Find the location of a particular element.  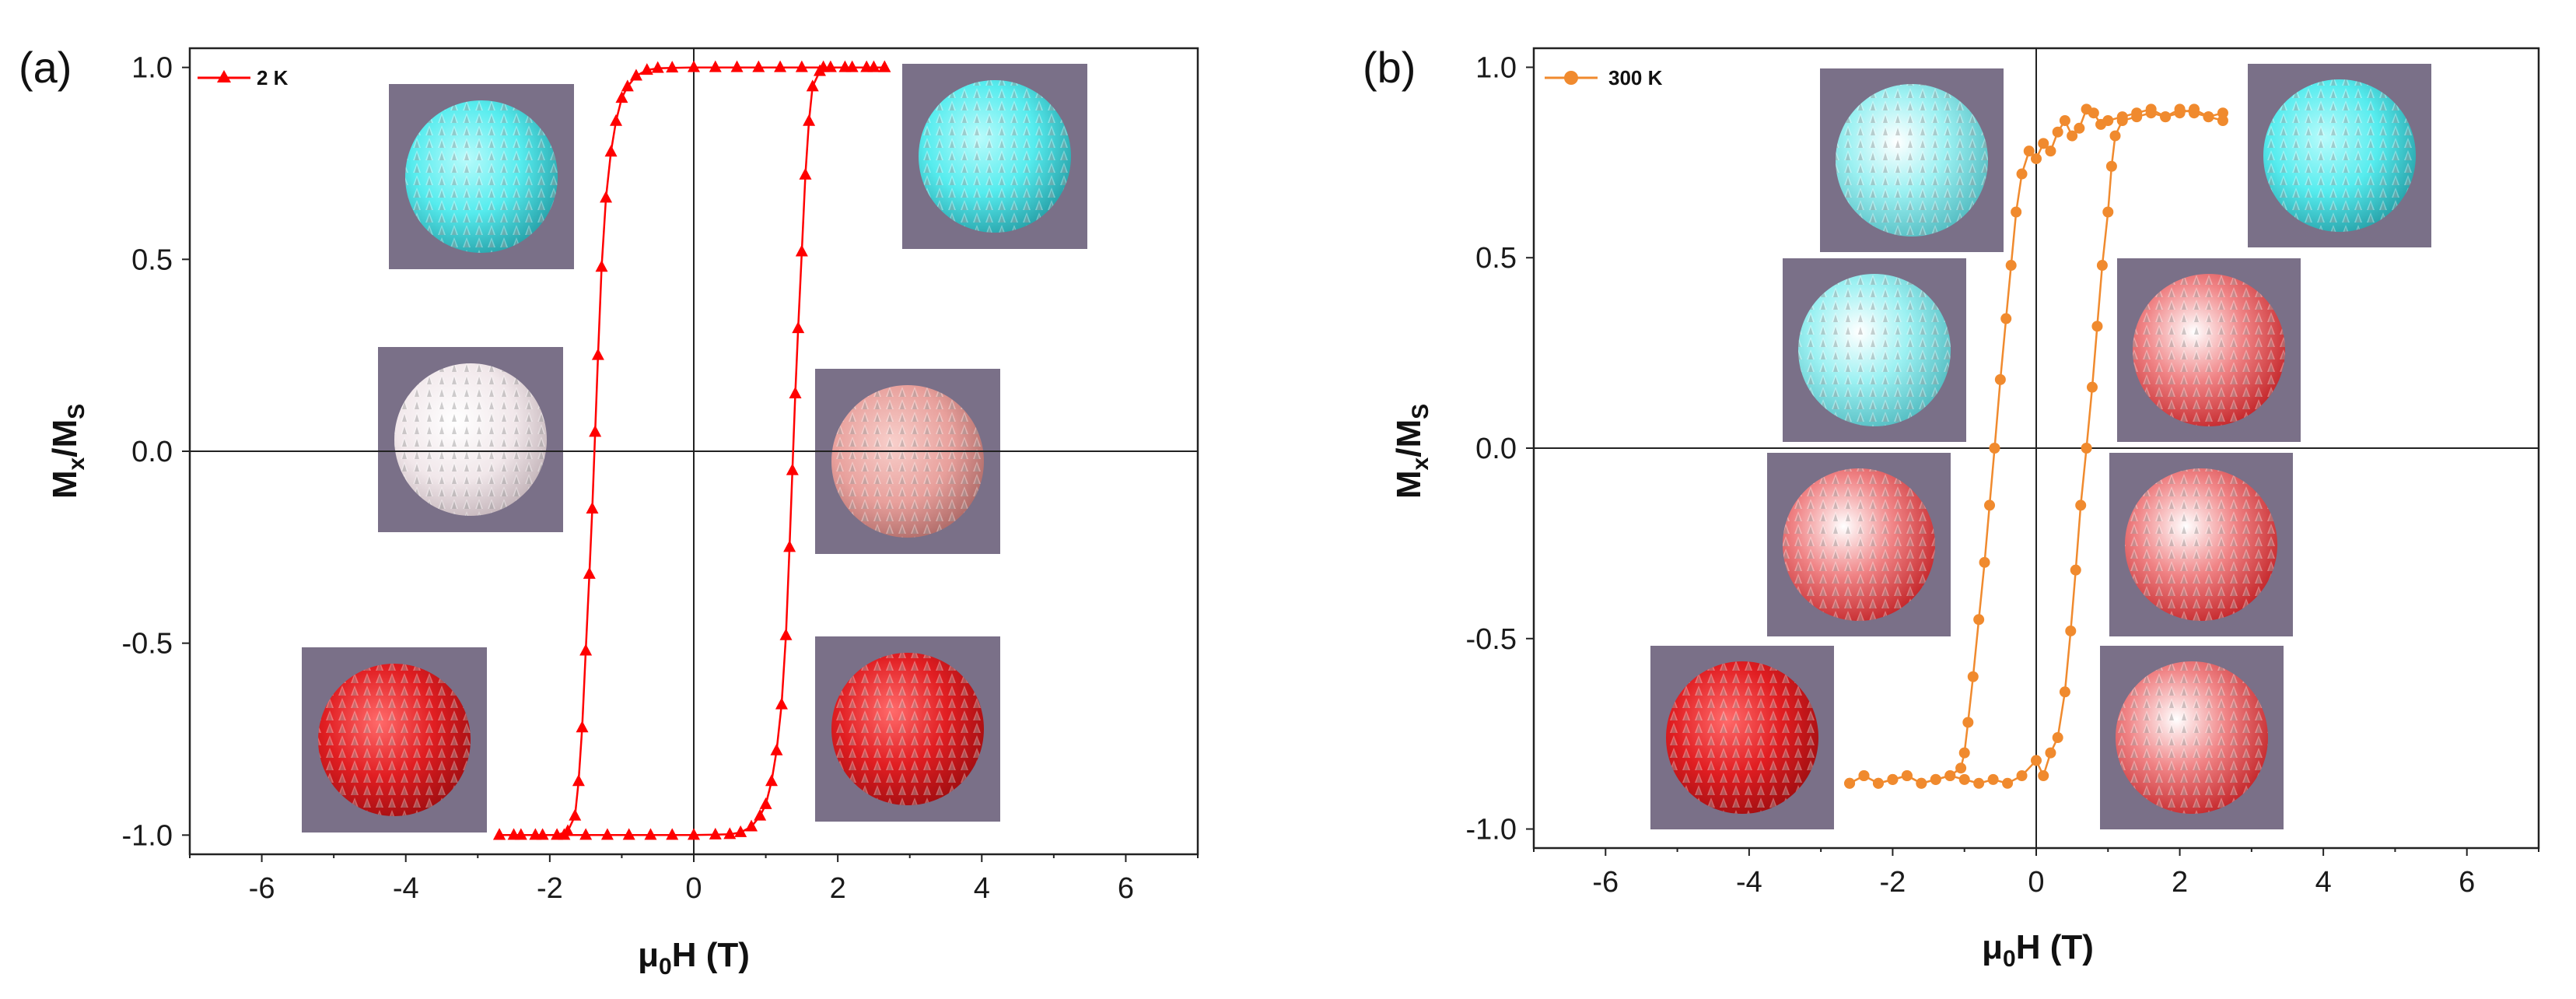

ytick-label-a: 0.5 is located at coordinates (152, 260).